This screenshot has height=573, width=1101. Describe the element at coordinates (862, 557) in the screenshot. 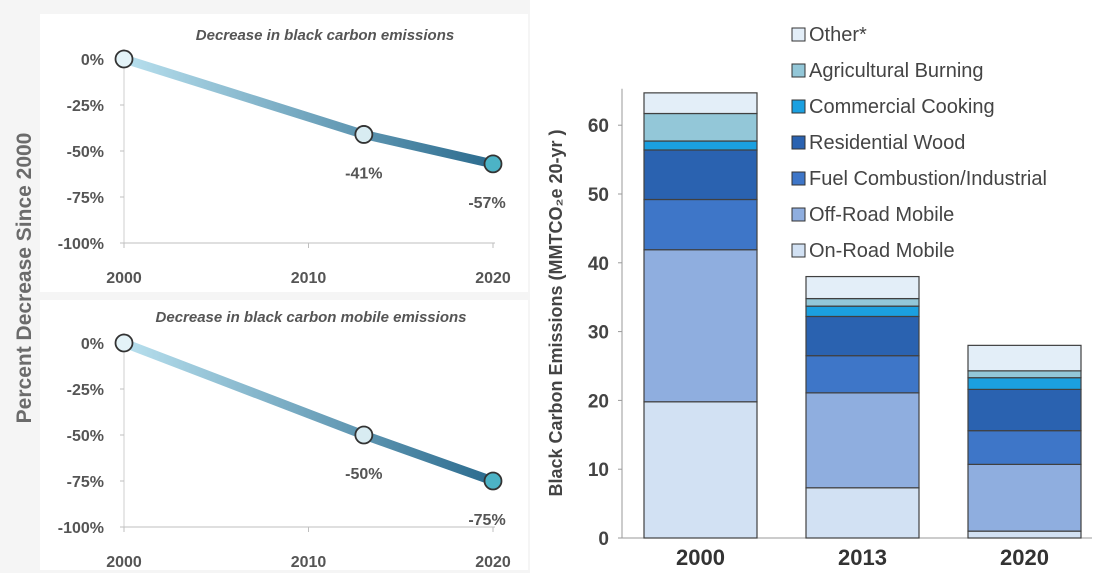

I see `bar-category-label: 2013` at that location.